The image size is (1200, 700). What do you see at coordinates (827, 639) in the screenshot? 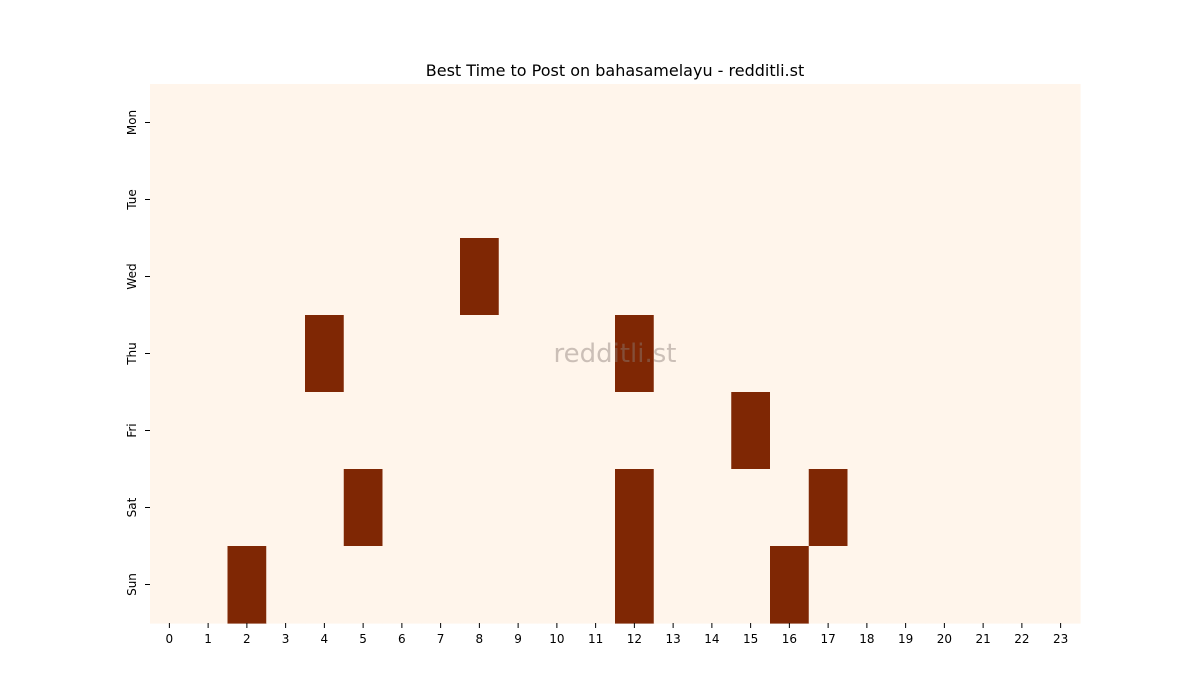
I see `x-tick-label: 17` at bounding box center [827, 639].